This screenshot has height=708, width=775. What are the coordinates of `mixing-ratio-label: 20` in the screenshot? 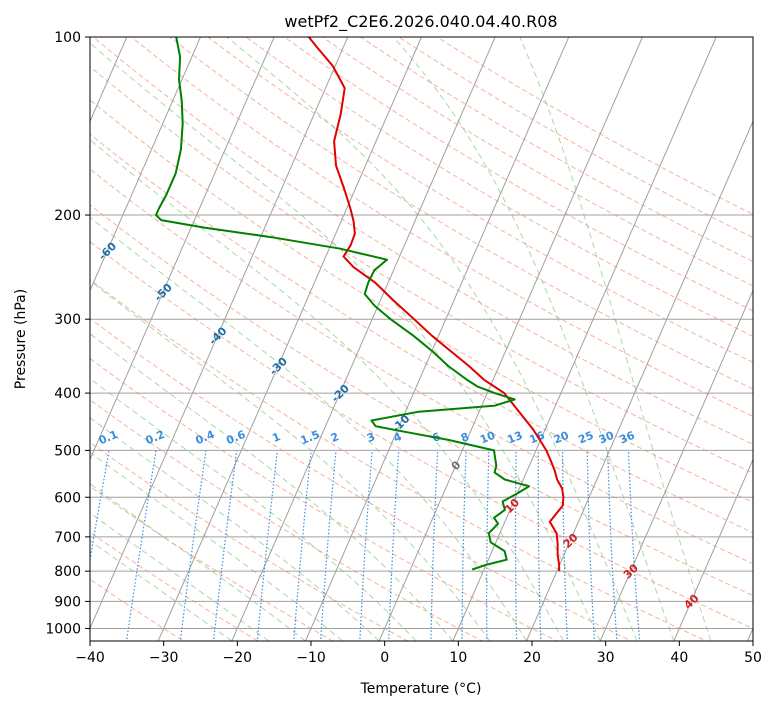 It's located at (561, 438).